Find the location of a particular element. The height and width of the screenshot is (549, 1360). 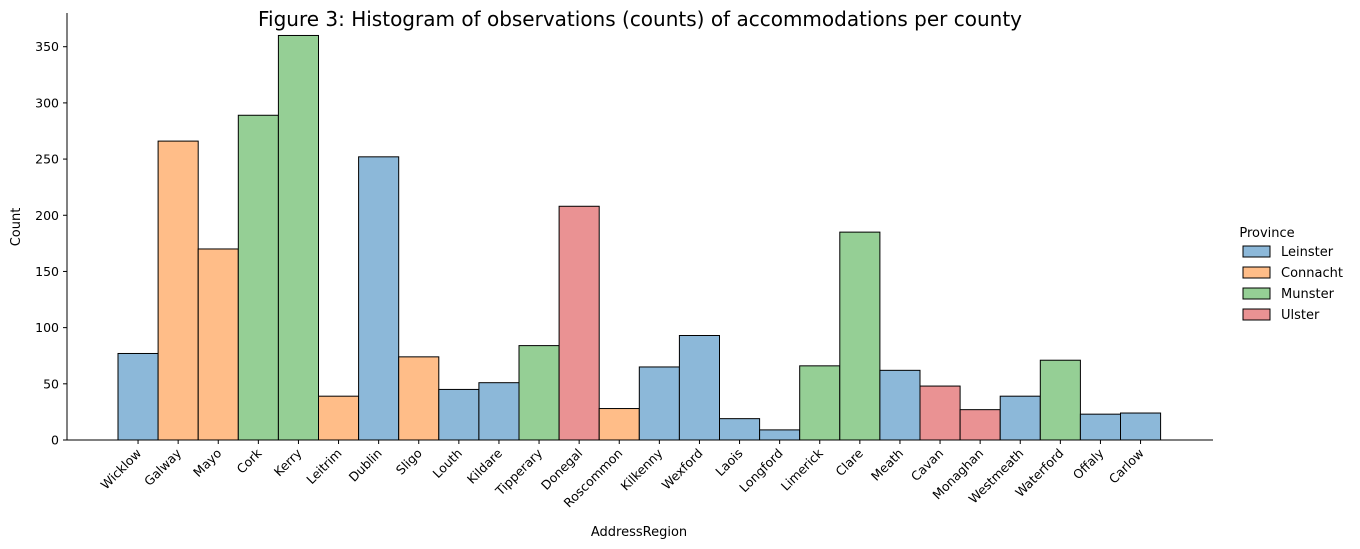

bar-dublin is located at coordinates (379, 298).